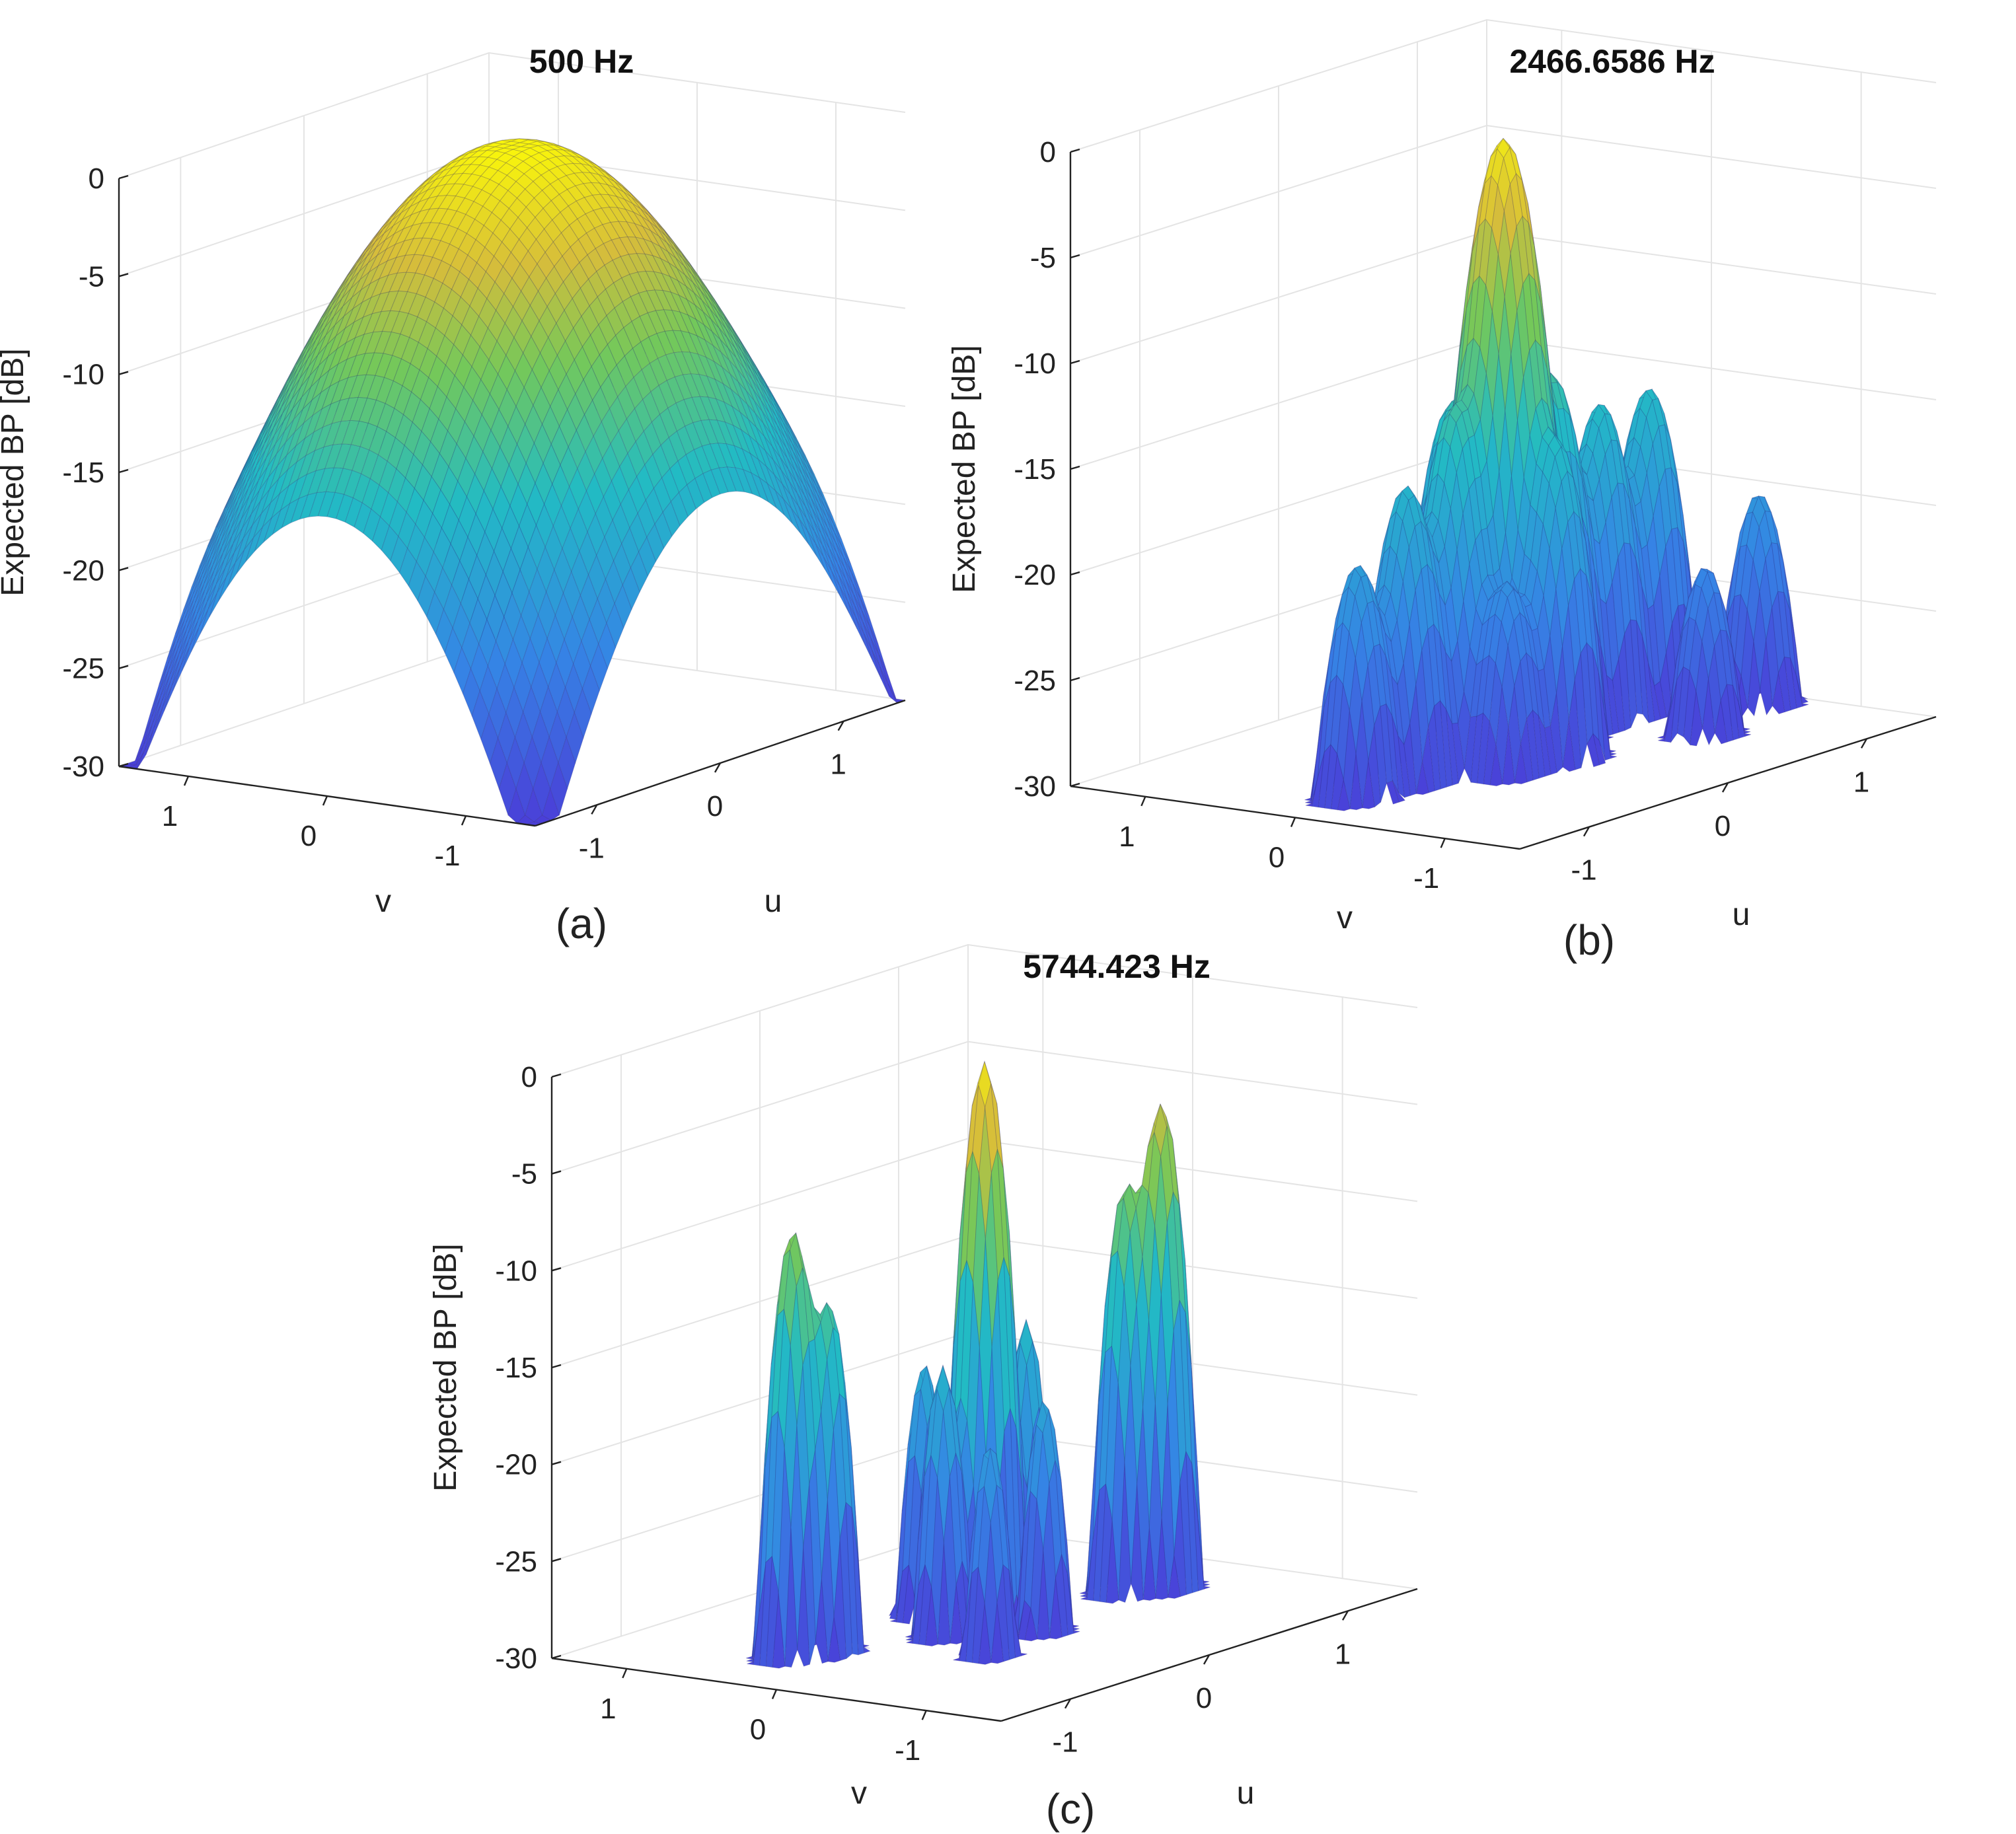 Image resolution: width=2016 pixels, height=1834 pixels. Describe the element at coordinates (581, 924) in the screenshot. I see `panel-label: (a)` at that location.